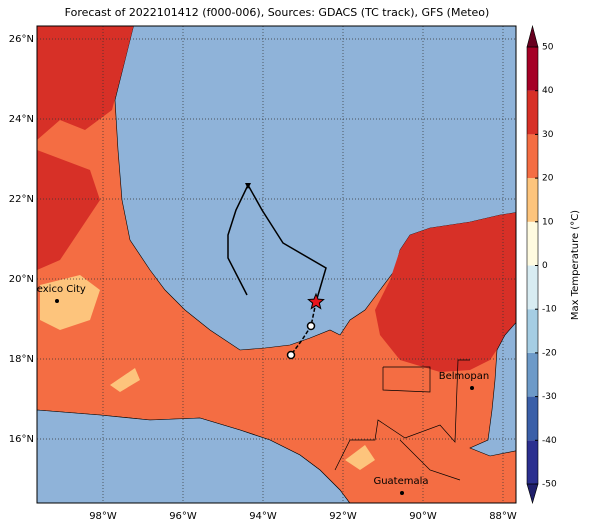 The width and height of the screenshot is (591, 532). I want to click on colorbar-tick-label: 40, so click(548, 91).